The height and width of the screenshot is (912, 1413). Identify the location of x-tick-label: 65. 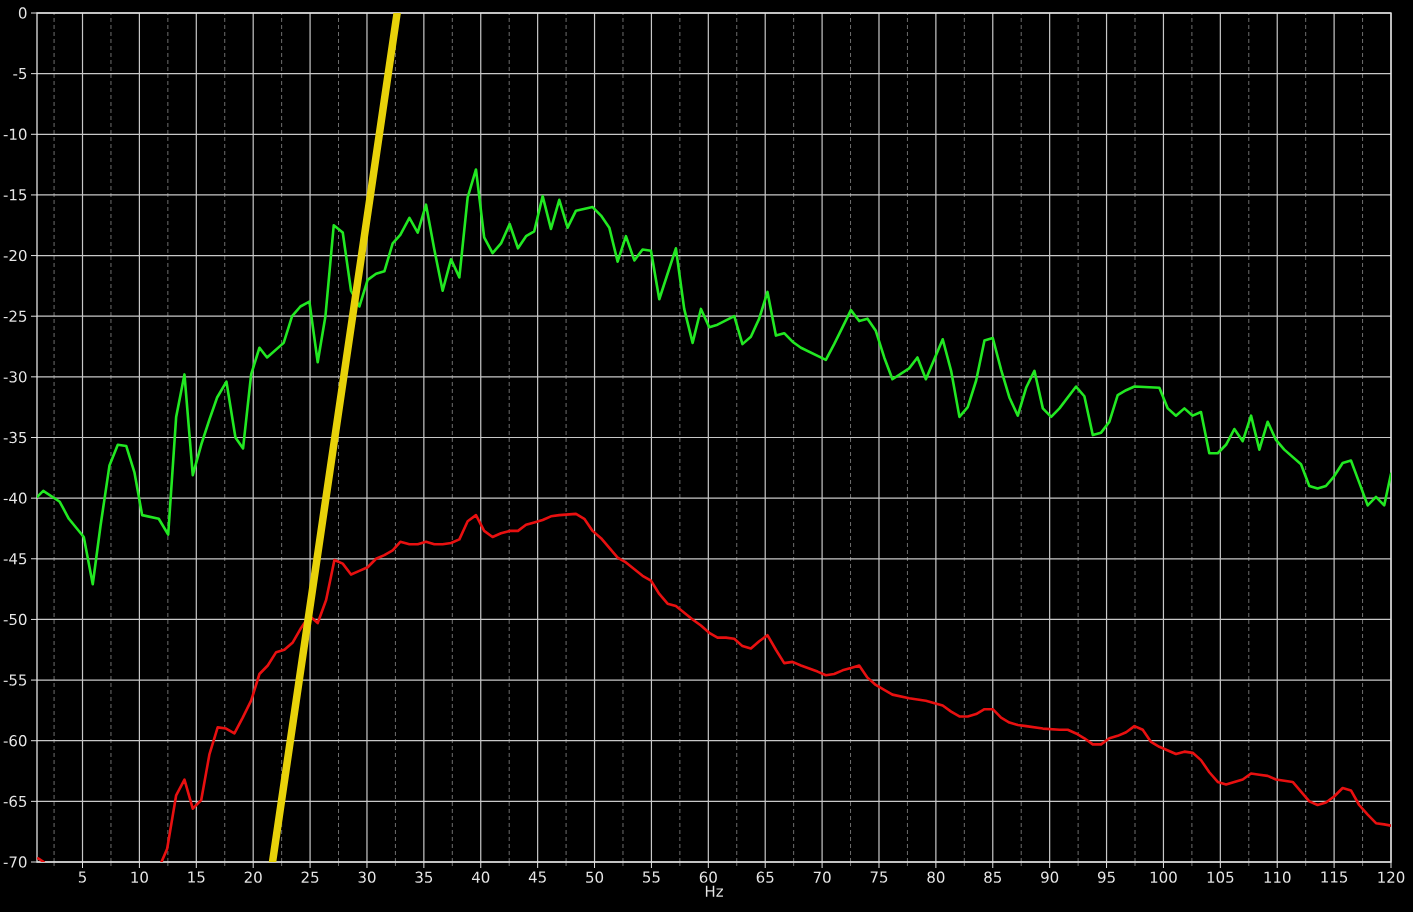
(765, 877).